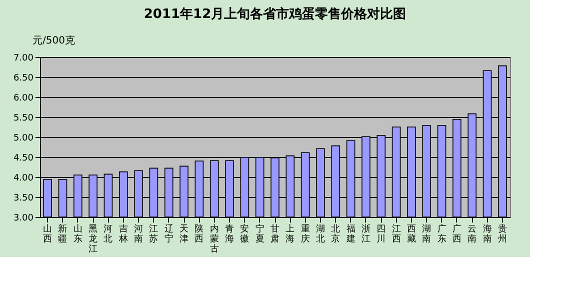 The image size is (570, 290). Describe the element at coordinates (23, 59) in the screenshot. I see `y-tick-label: 7.00` at that location.